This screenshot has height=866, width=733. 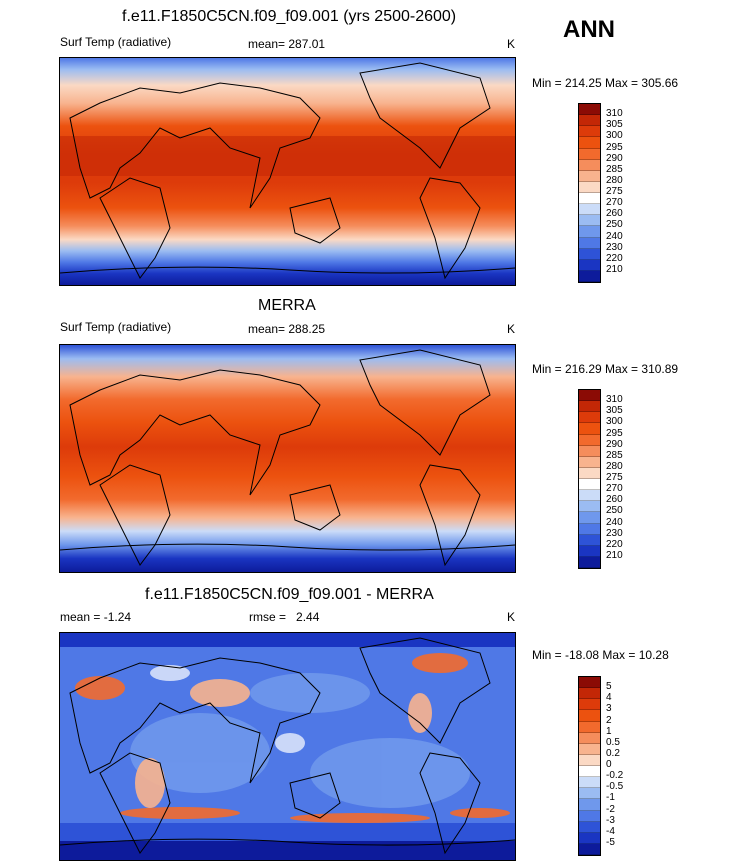 What do you see at coordinates (307, 329) in the screenshot?
I see `panel2-mean-value: 288.25` at bounding box center [307, 329].